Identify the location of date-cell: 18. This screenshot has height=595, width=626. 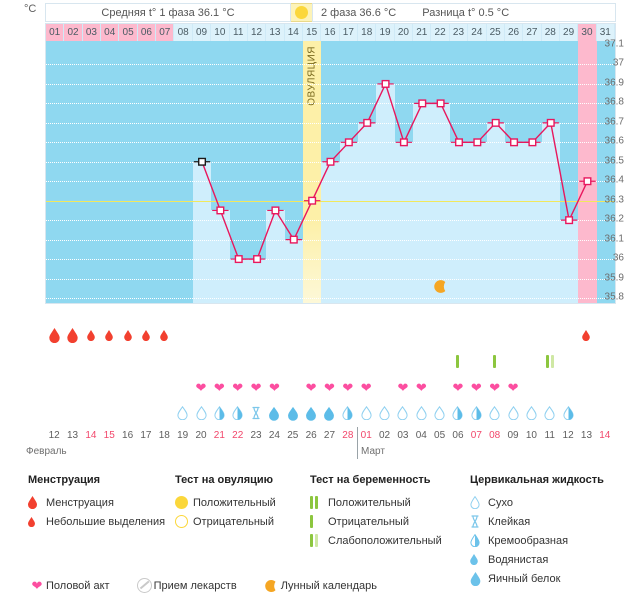
(164, 435).